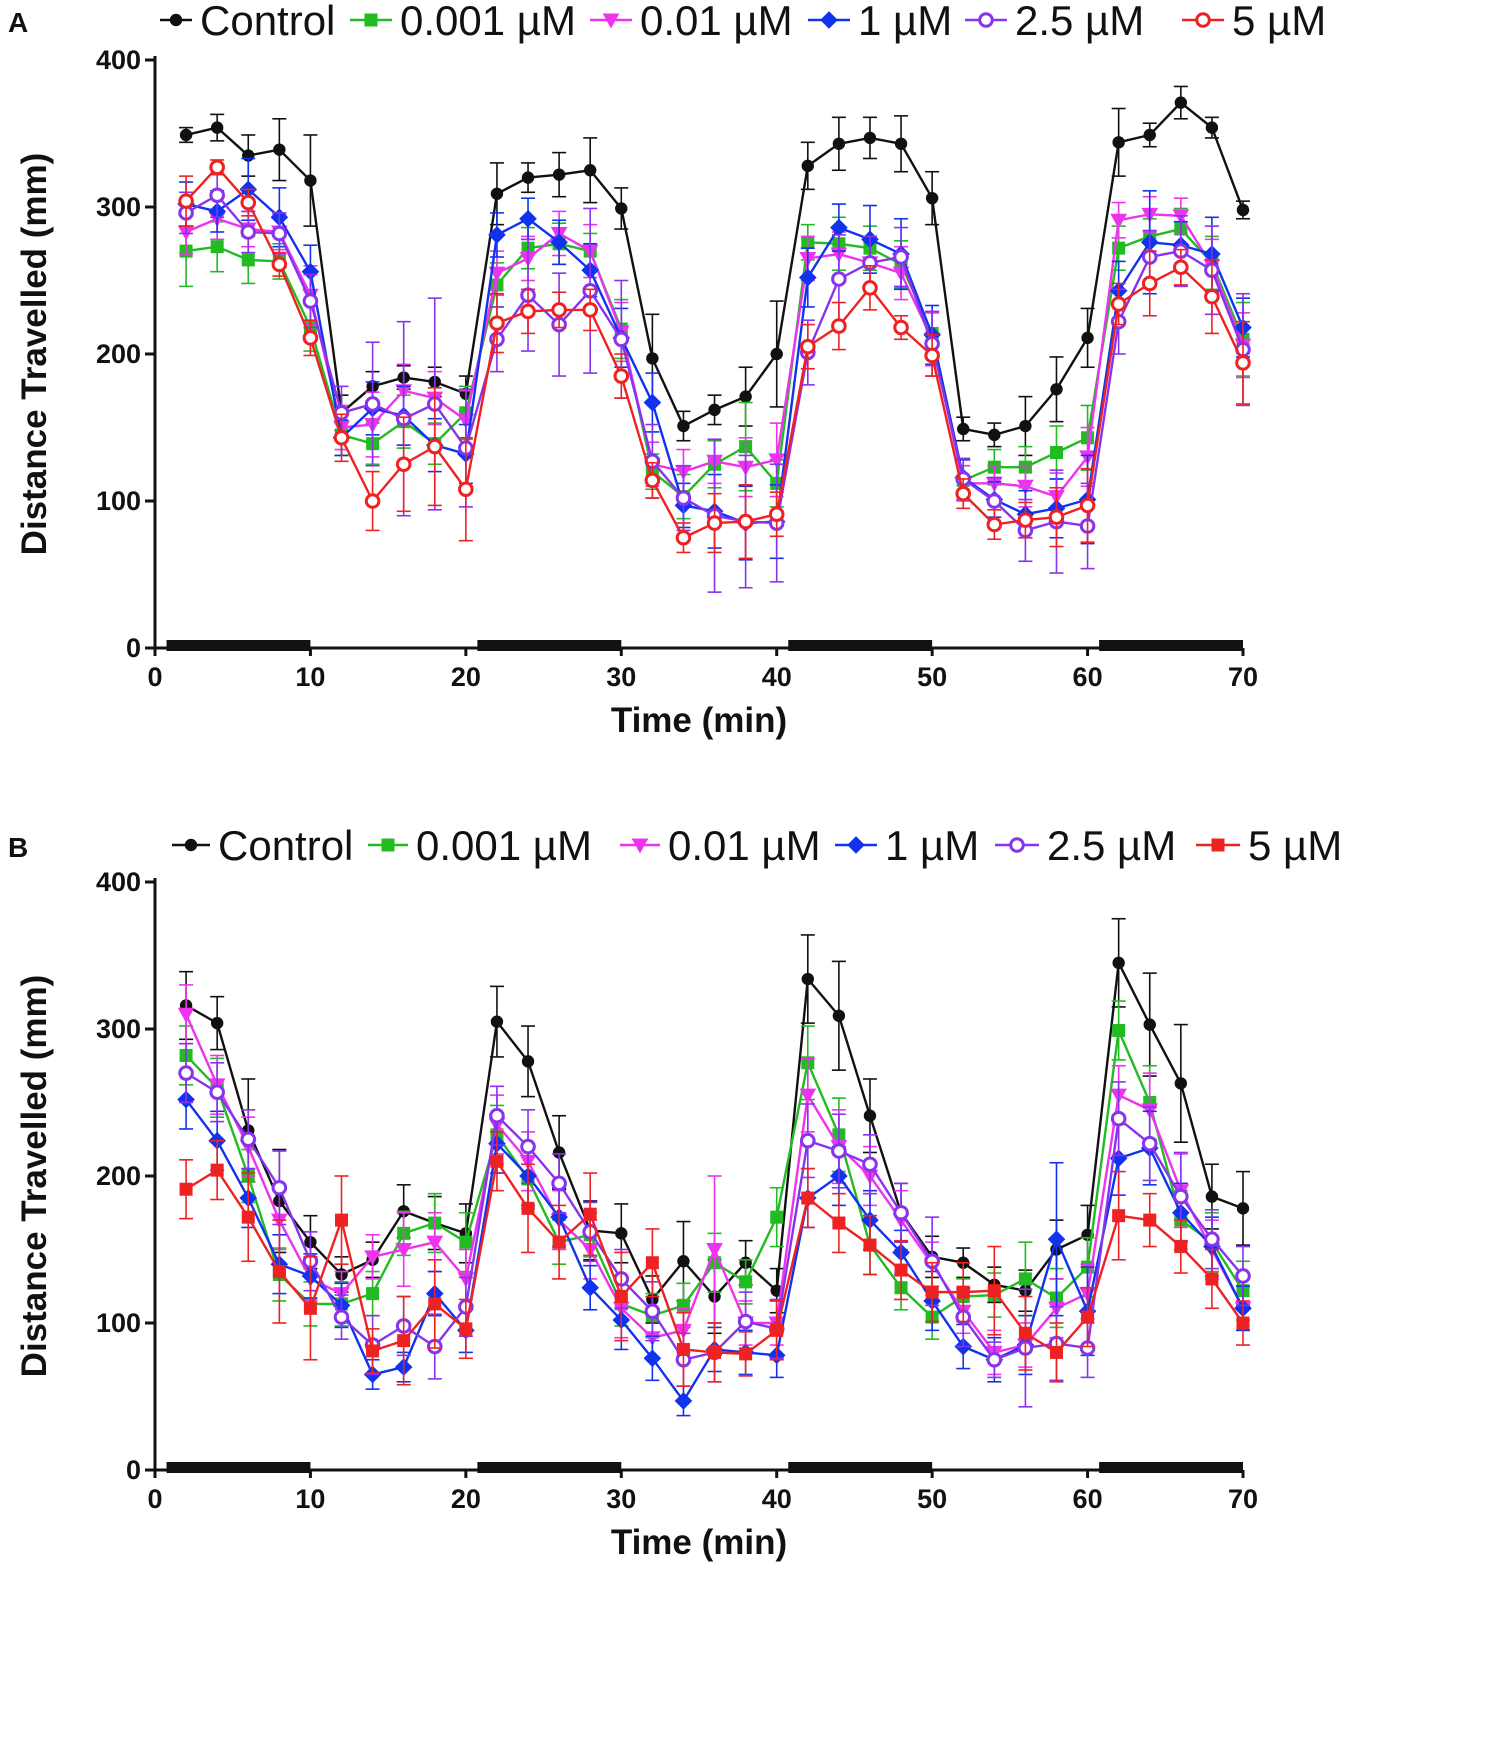  Describe the element at coordinates (1243, 1499) in the screenshot. I see `x-tick-label: 70` at that location.